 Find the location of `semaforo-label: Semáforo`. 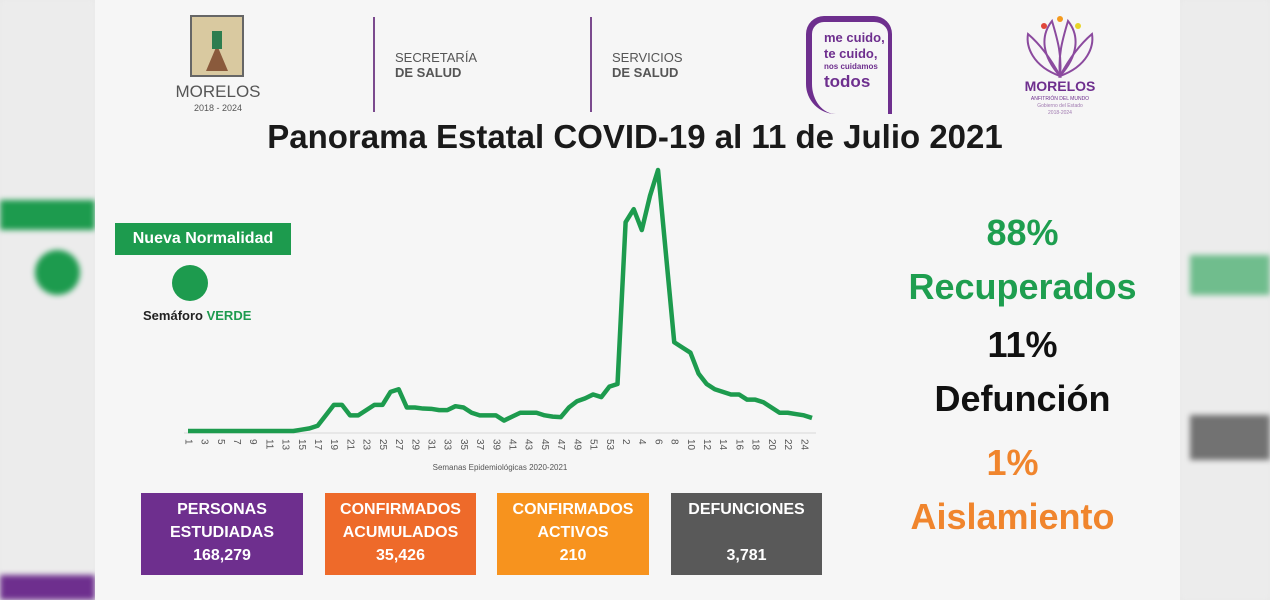

semaforo-label: Semáforo is located at coordinates (173, 315).